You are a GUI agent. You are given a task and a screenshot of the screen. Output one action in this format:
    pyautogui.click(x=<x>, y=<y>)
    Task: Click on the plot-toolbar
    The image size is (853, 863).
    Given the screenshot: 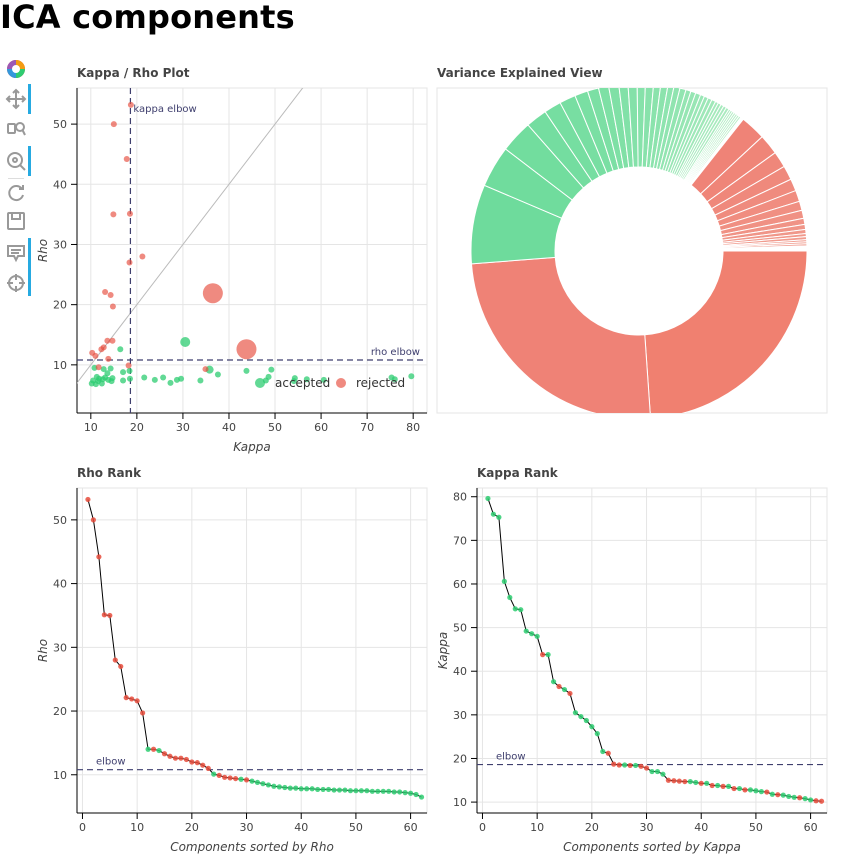 What is the action you would take?
    pyautogui.click(x=16, y=176)
    